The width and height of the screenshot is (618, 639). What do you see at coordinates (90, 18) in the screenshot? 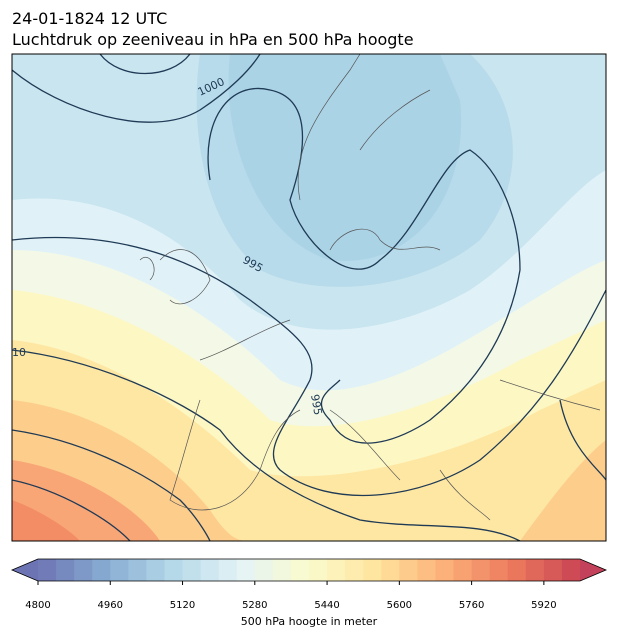
I see `title: 24-01-1824 12 UTC` at bounding box center [90, 18].